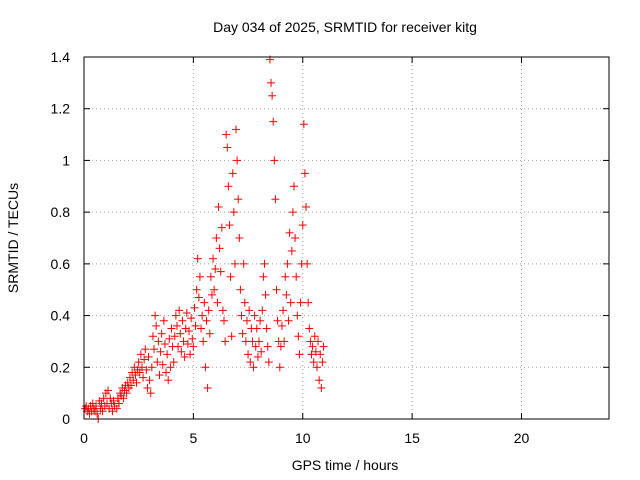  Describe the element at coordinates (13, 238) in the screenshot. I see `y-axis-label: SRMTID / TECUs` at that location.